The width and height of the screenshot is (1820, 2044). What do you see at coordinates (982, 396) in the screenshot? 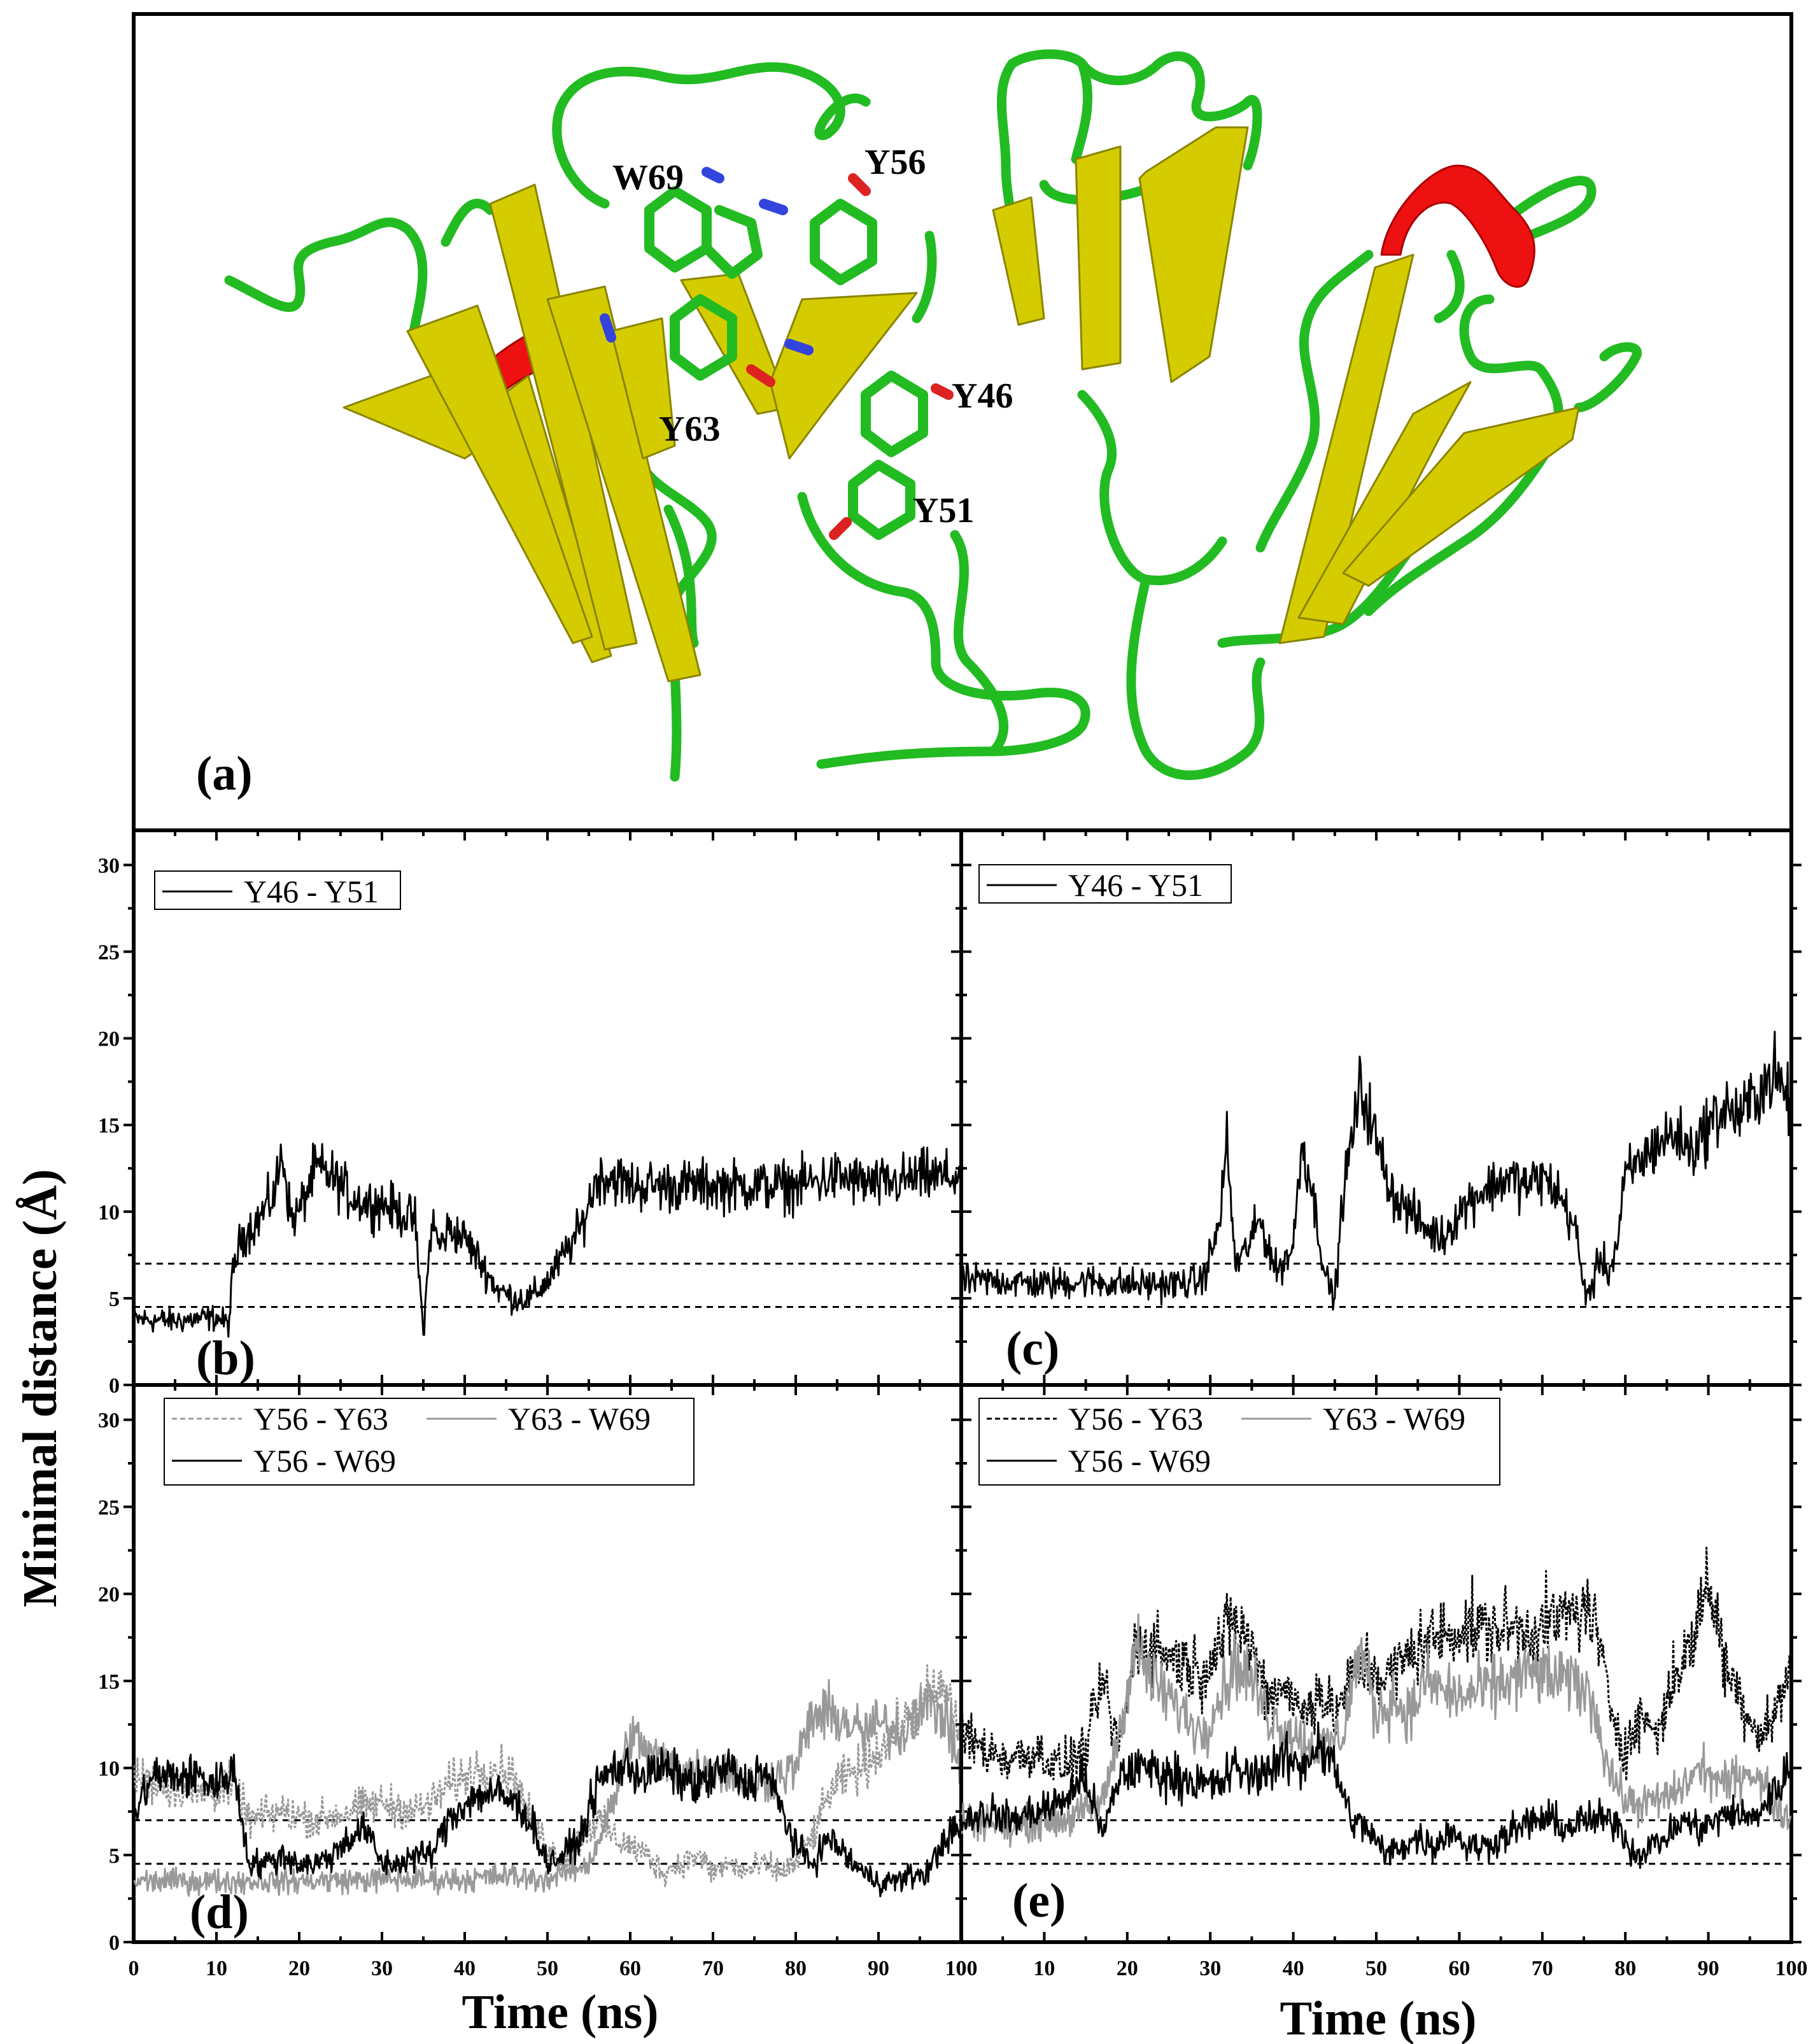
I see `residue-label-y46: Y46` at bounding box center [982, 396].